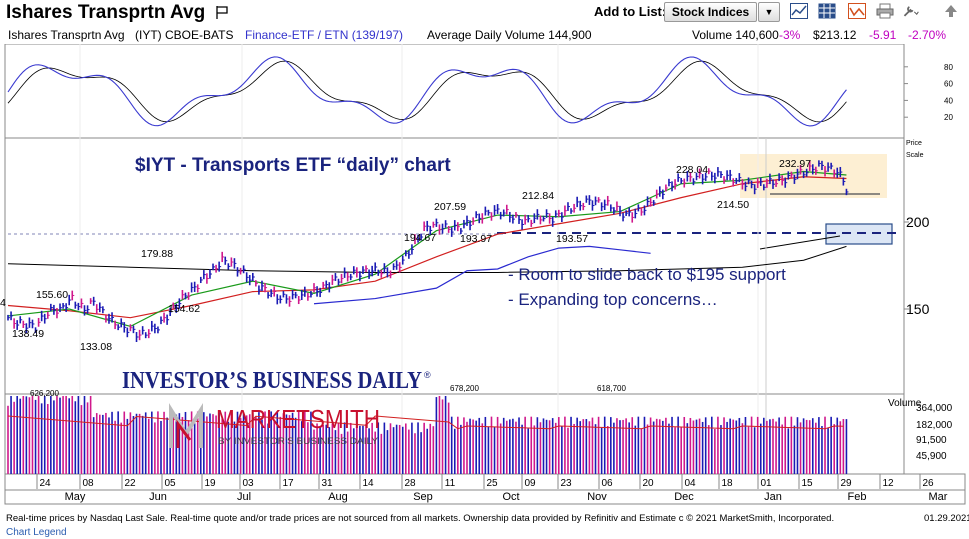 The image size is (969, 539). What do you see at coordinates (66, 35) in the screenshot?
I see `info-name: Ishares Transprtn Avg` at bounding box center [66, 35].